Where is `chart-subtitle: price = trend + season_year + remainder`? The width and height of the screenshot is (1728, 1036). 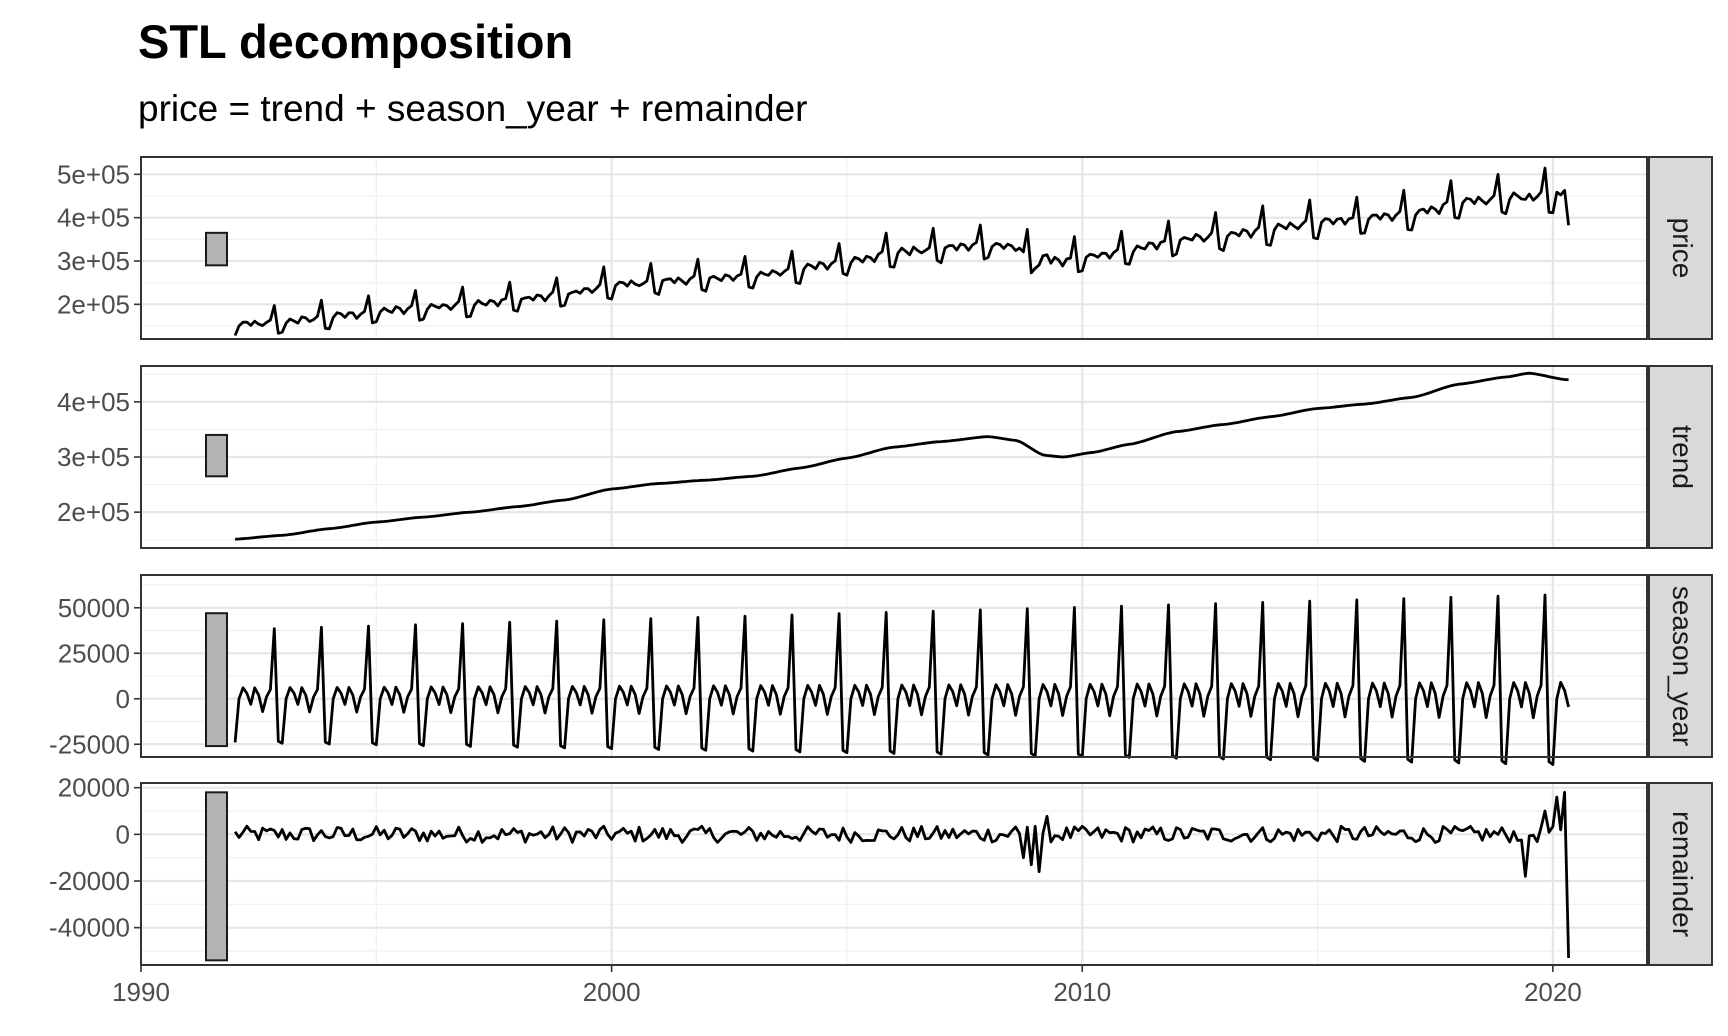
chart-subtitle: price = trend + season_year + remainder is located at coordinates (473, 108).